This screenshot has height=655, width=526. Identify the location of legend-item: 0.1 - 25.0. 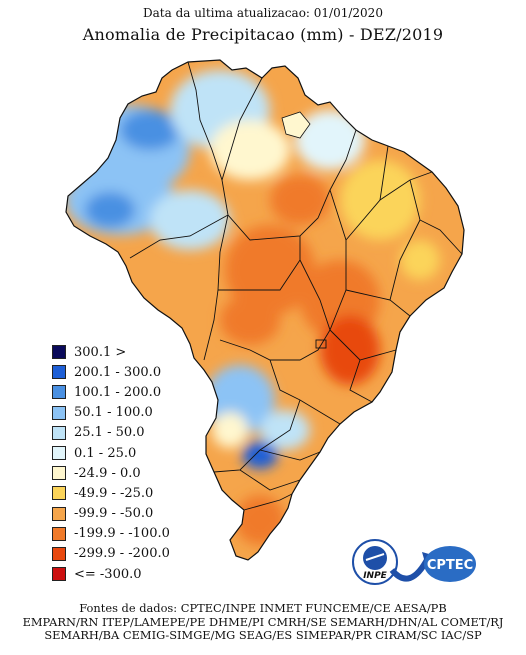
(111, 453).